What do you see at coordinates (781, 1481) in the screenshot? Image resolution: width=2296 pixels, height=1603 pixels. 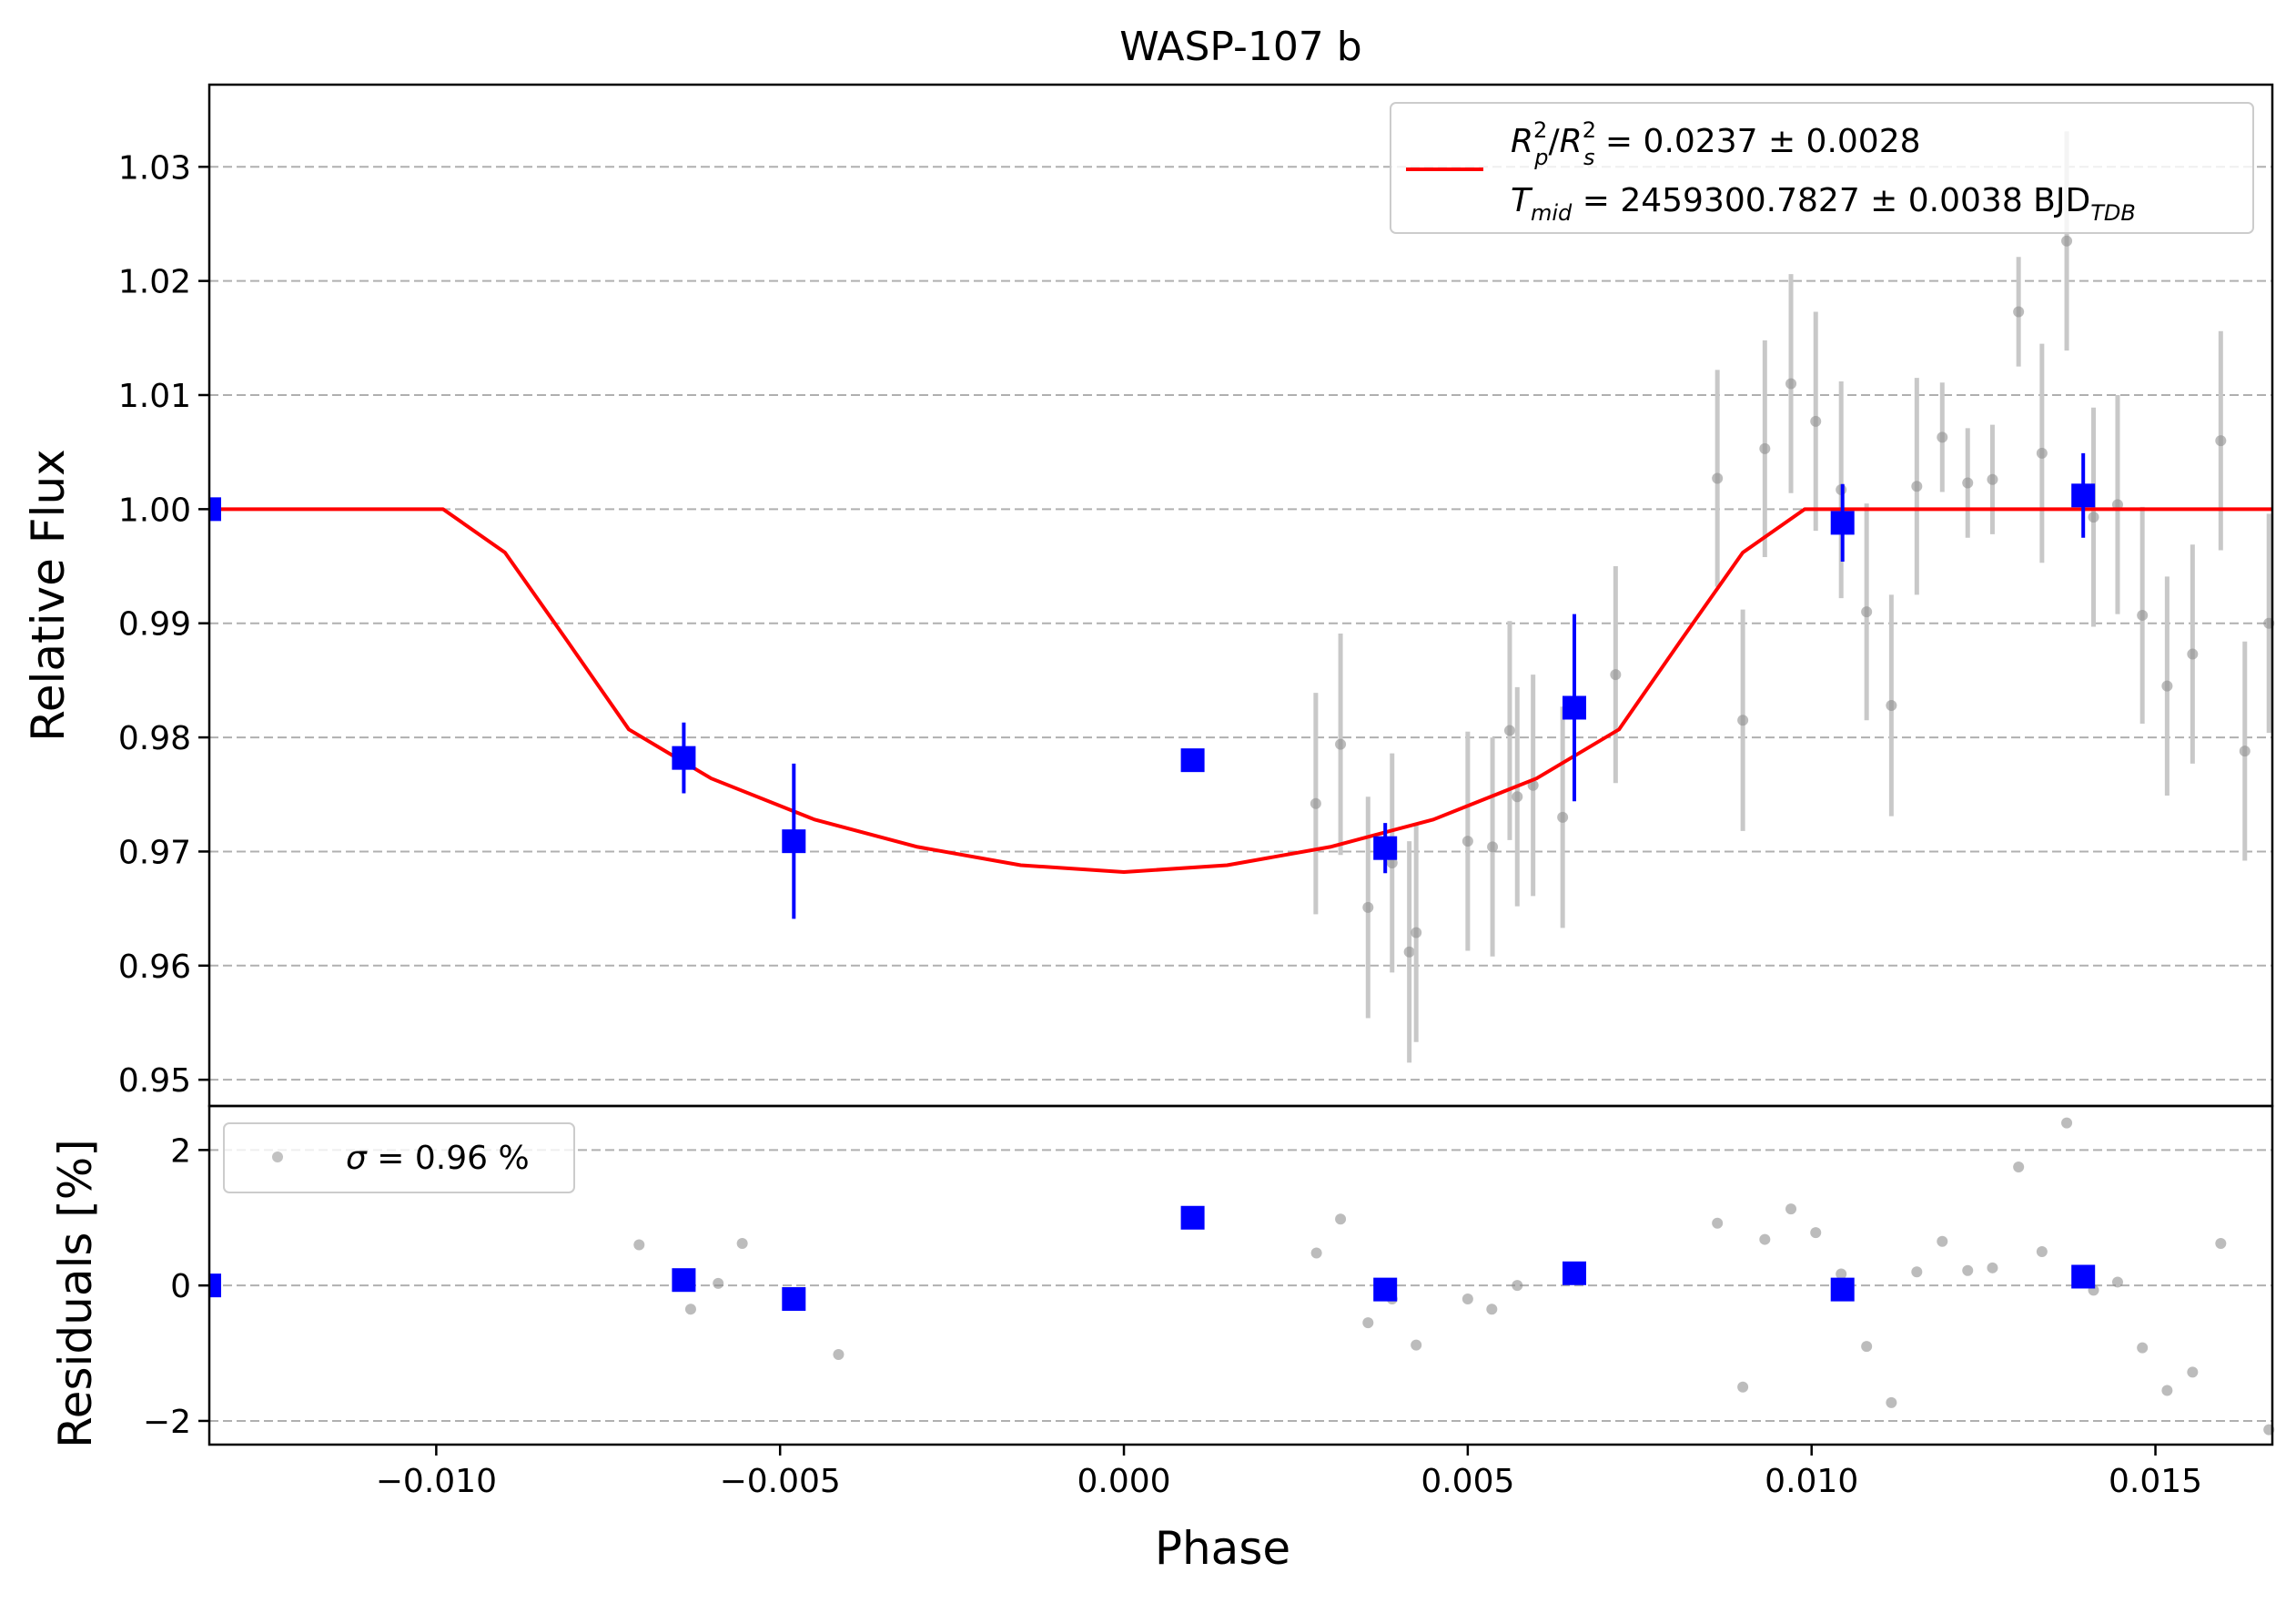 I see `x-tick-label: −0.005` at bounding box center [781, 1481].